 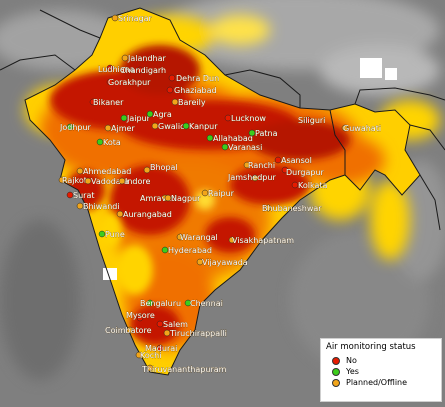 What do you see at coordinates (164, 167) in the screenshot?
I see `city-label: Bhopal` at bounding box center [164, 167].